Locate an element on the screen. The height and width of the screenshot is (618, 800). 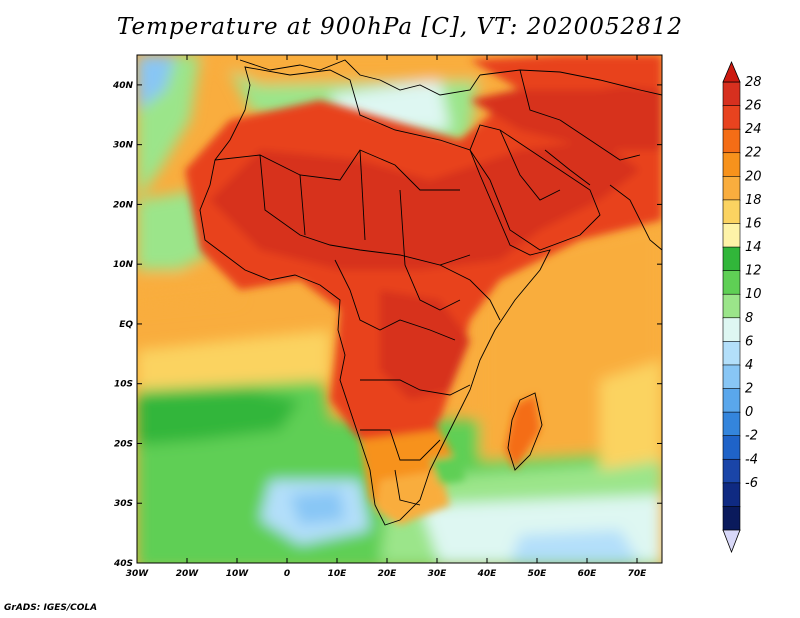
lon-tick-label: 70E is located at coordinates (638, 574).